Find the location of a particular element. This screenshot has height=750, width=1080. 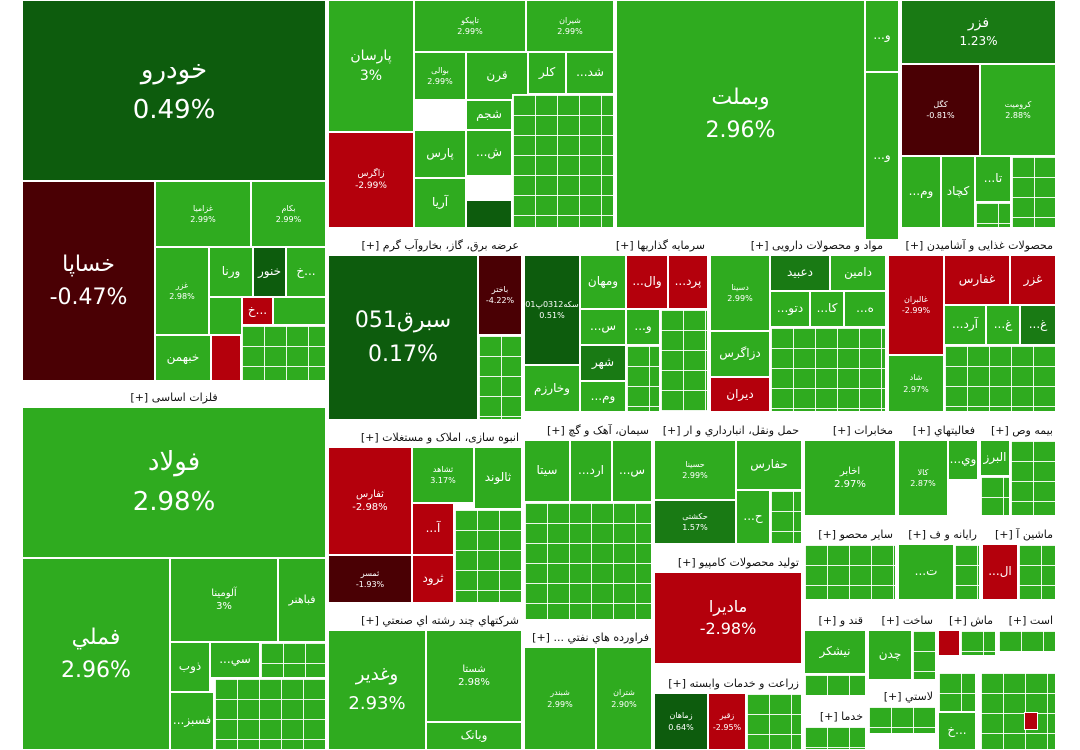

tile-chadan: چدن is located at coordinates (890, 655).